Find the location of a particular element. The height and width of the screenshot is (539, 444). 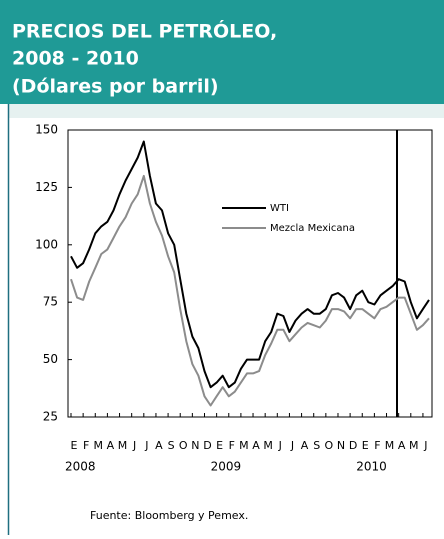

header-strip is located at coordinates (226, 111).